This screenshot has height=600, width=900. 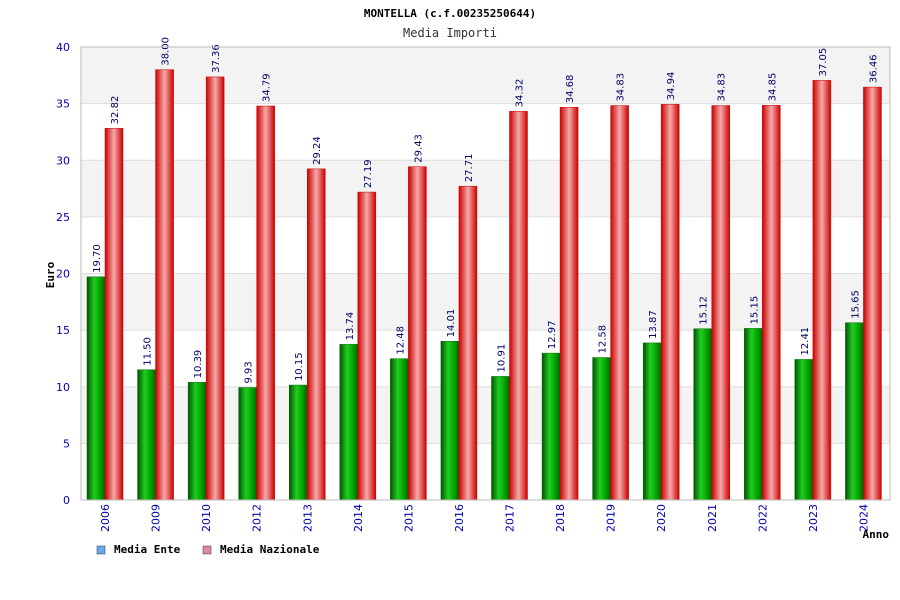 What do you see at coordinates (148, 351) in the screenshot?
I see `data-label: 11.50` at bounding box center [148, 351].